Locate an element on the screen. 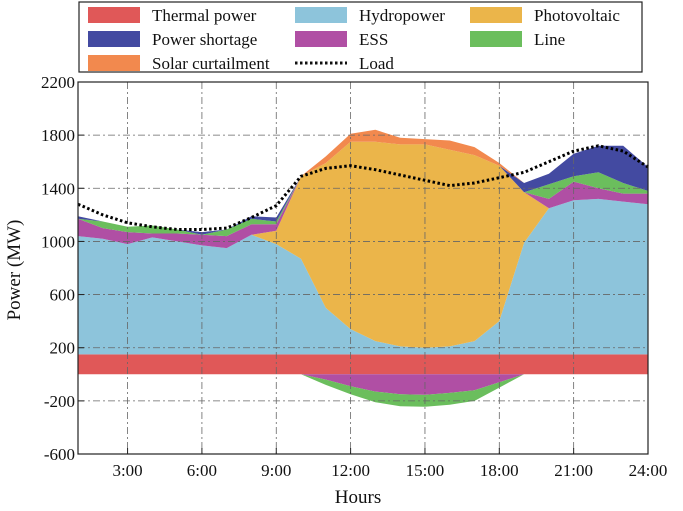  x-tick-label: 24:00 is located at coordinates (648, 470).